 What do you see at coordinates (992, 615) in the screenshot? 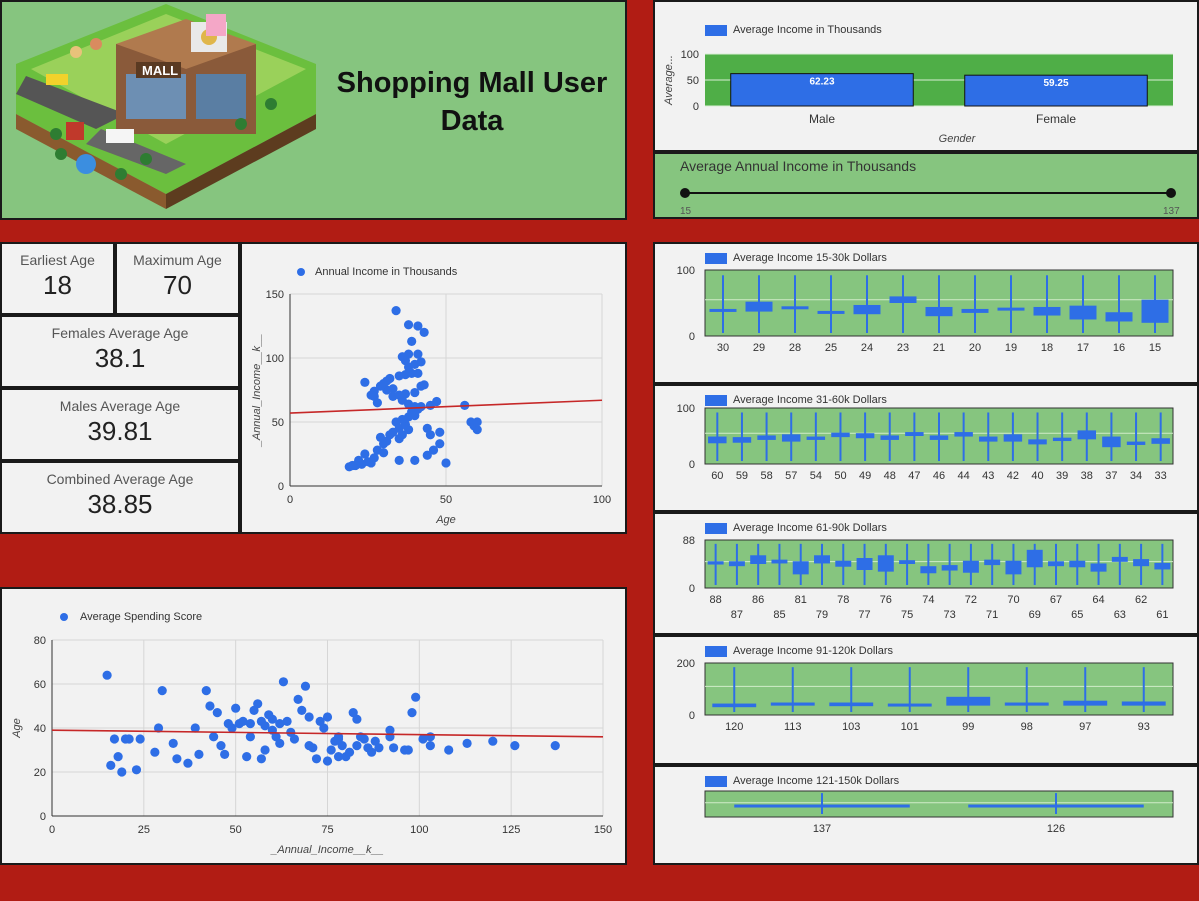
I see `x-tick-label: 71` at bounding box center [992, 615].